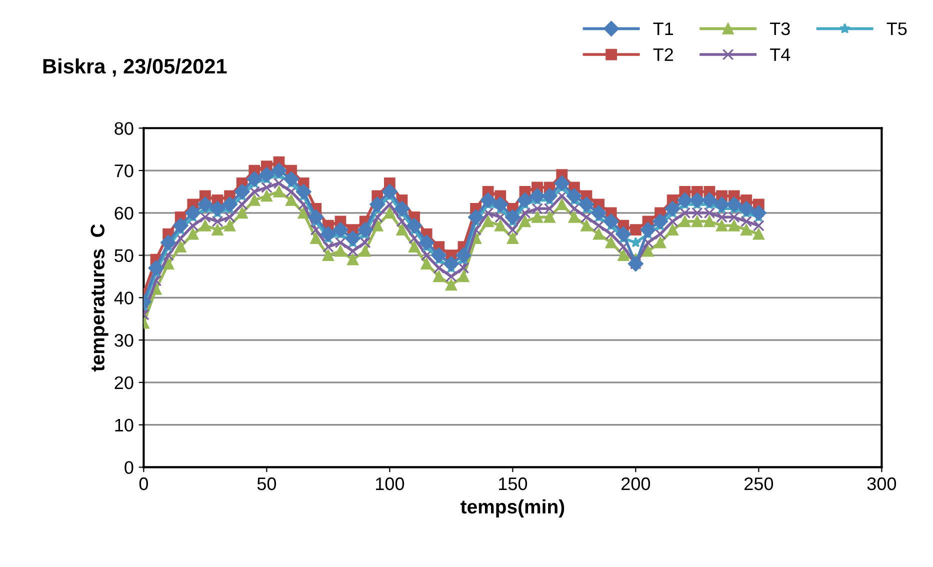 The image size is (933, 567). What do you see at coordinates (124, 255) in the screenshot?
I see `y-tick-label: 50` at bounding box center [124, 255].